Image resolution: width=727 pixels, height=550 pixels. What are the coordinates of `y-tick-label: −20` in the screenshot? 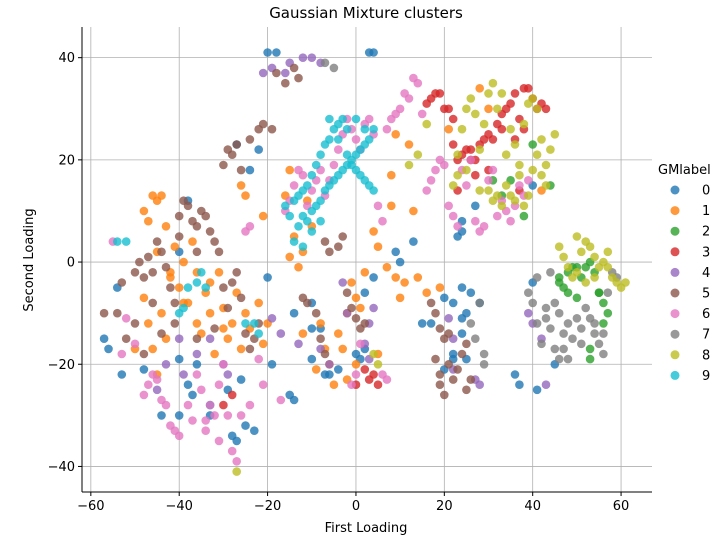 It's located at (61, 365).